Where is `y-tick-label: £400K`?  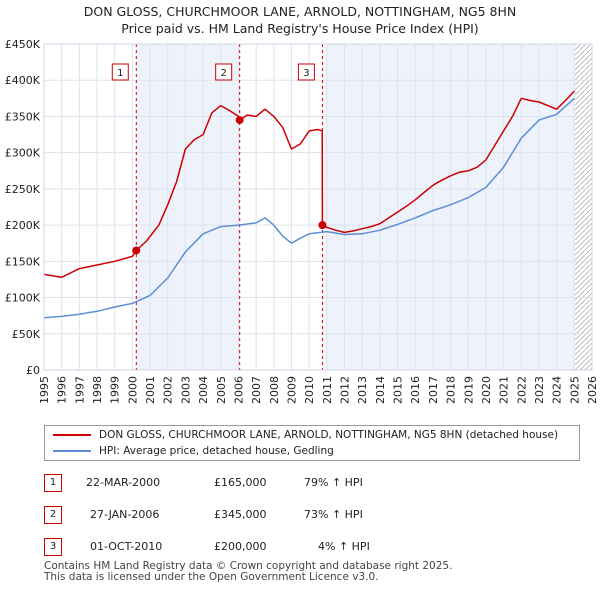
y-tick-label: £400K is located at coordinates (23, 80).